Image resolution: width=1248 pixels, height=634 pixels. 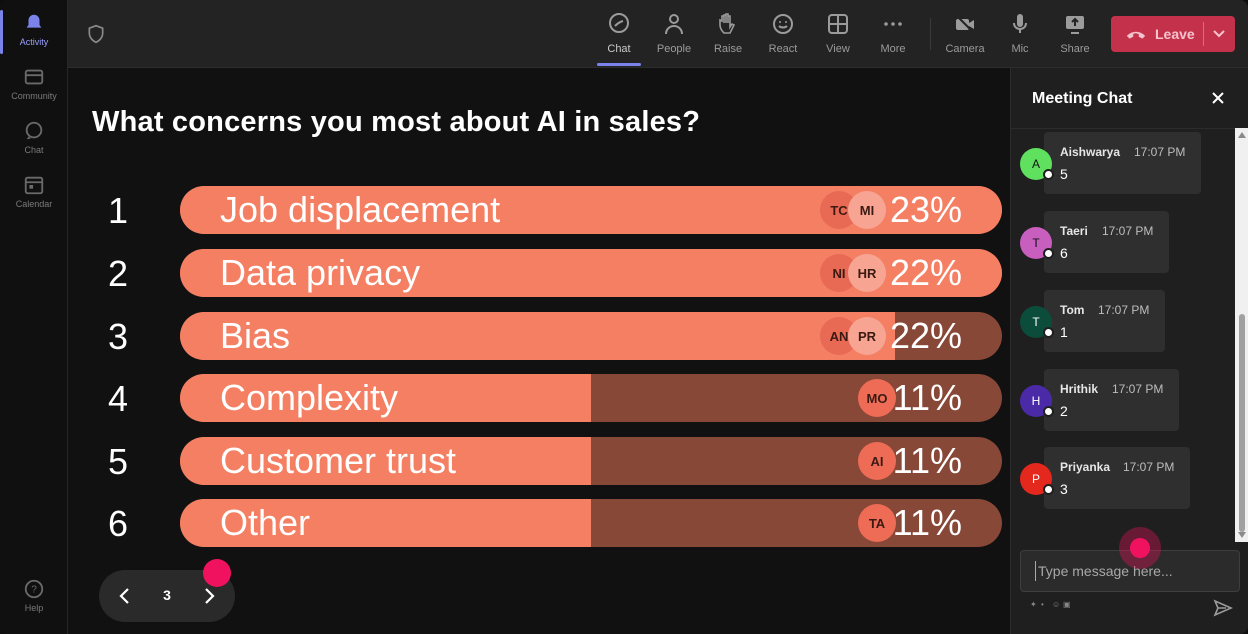 I want to click on message-bubble: Hrithik 17:07 PM 2, so click(x=1111, y=400).